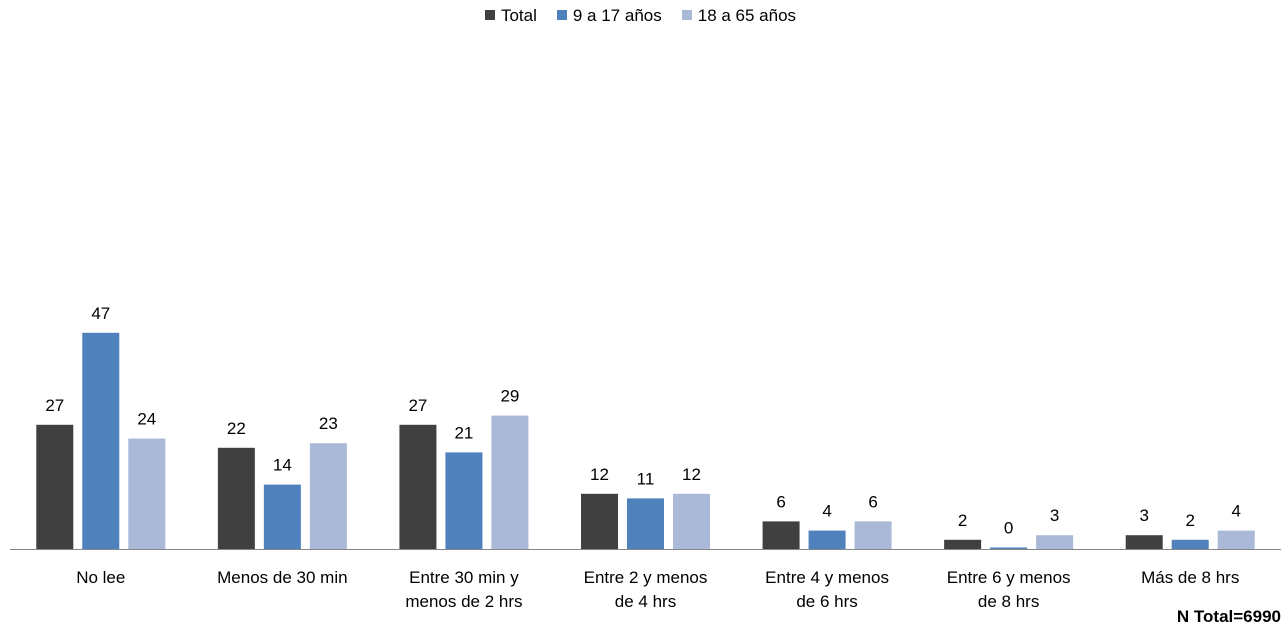  What do you see at coordinates (617, 15) in the screenshot?
I see `legend-label: 9 a 17 años` at bounding box center [617, 15].